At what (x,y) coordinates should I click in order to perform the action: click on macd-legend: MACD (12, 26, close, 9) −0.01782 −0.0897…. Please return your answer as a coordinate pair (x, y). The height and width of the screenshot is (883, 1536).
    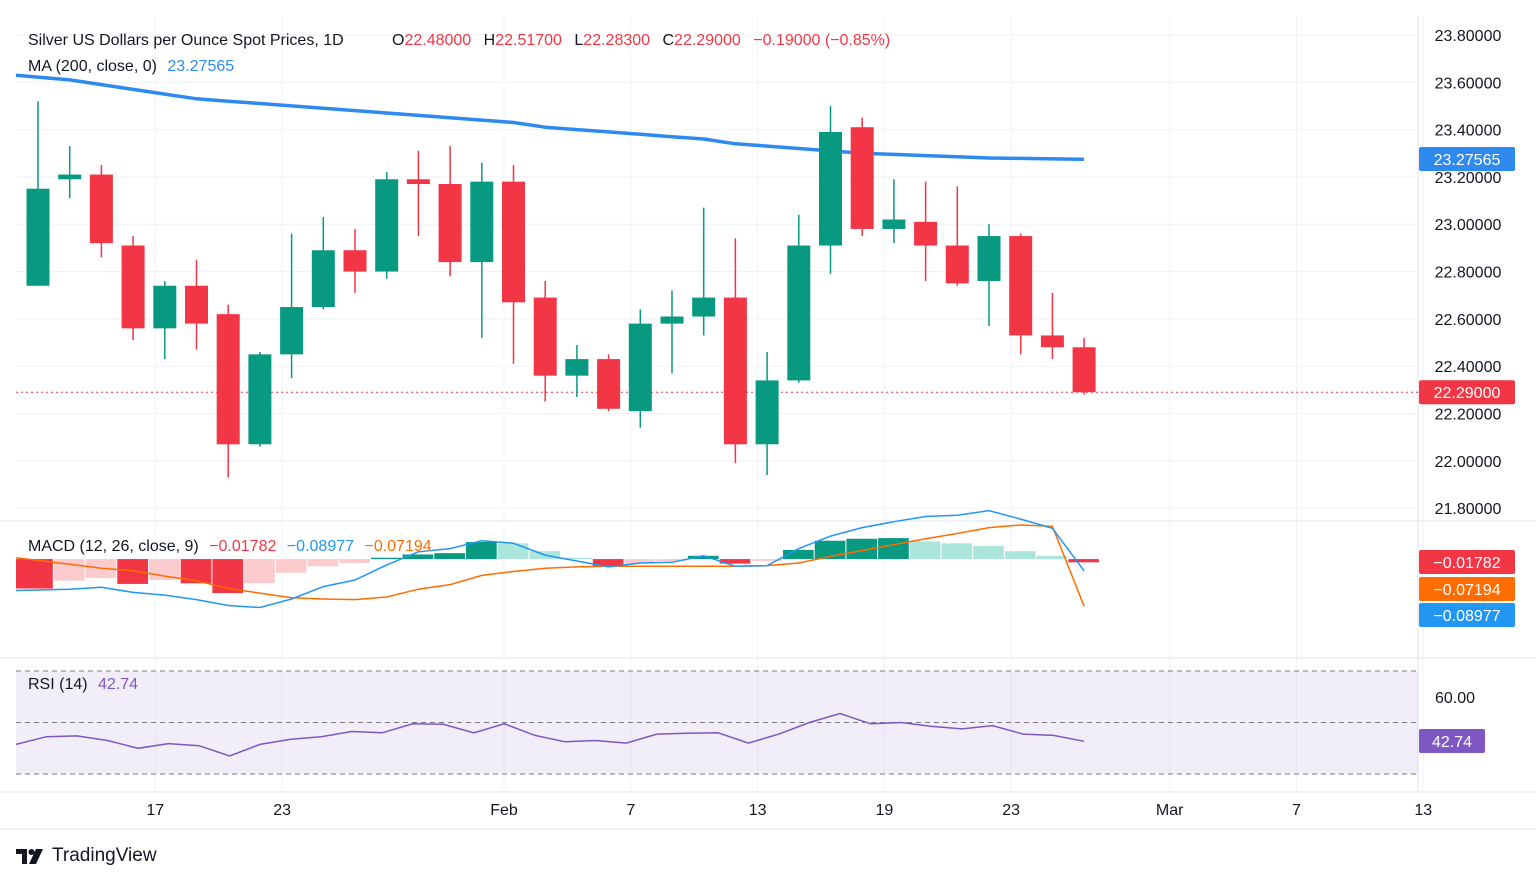
    Looking at the image, I should click on (230, 546).